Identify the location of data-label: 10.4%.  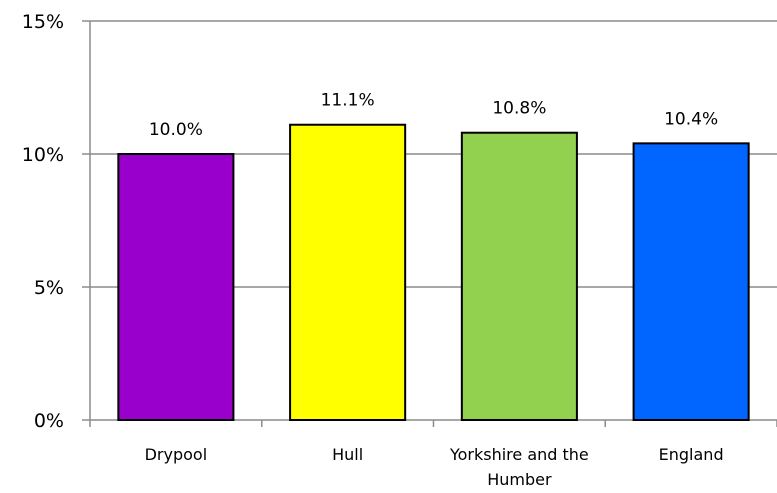
(691, 119).